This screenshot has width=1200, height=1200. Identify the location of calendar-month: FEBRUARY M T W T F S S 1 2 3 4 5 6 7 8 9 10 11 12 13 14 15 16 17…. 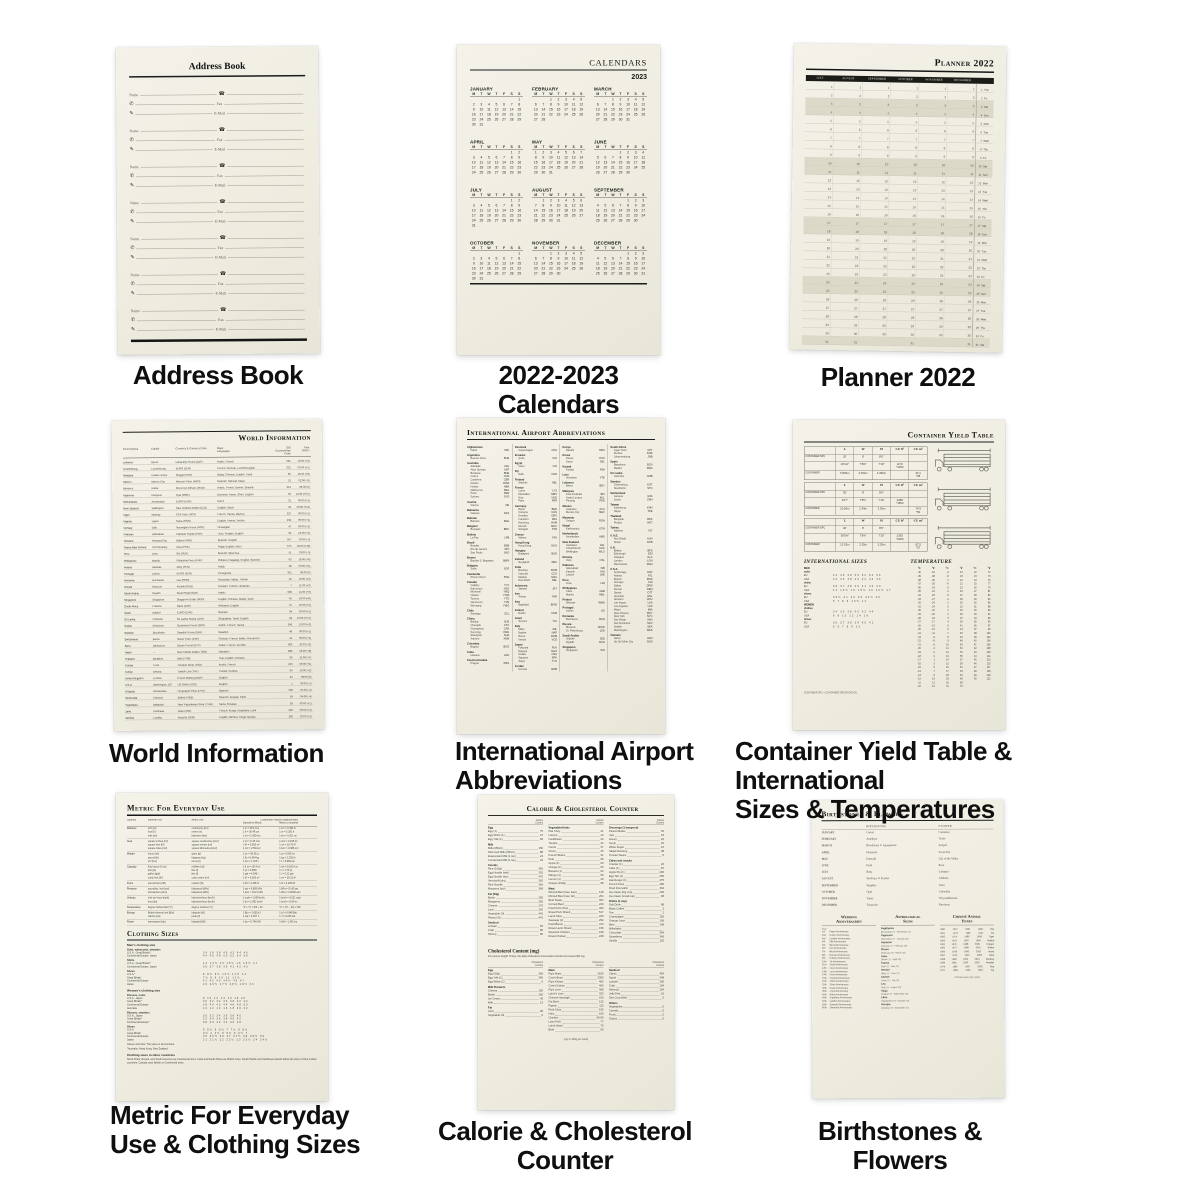
(558, 107).